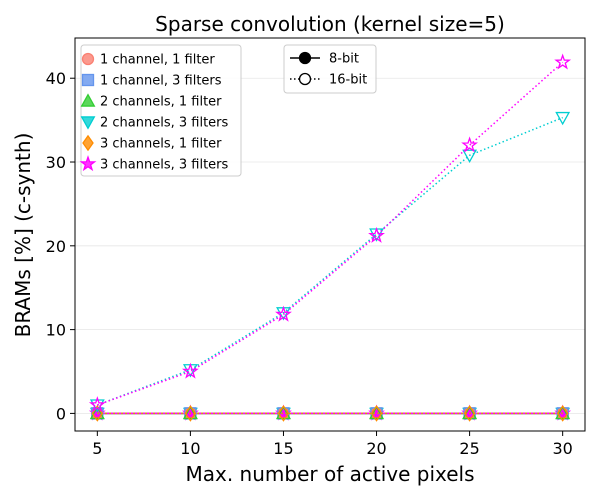  Describe the element at coordinates (469, 448) in the screenshot. I see `x-tick-label: 25` at that location.